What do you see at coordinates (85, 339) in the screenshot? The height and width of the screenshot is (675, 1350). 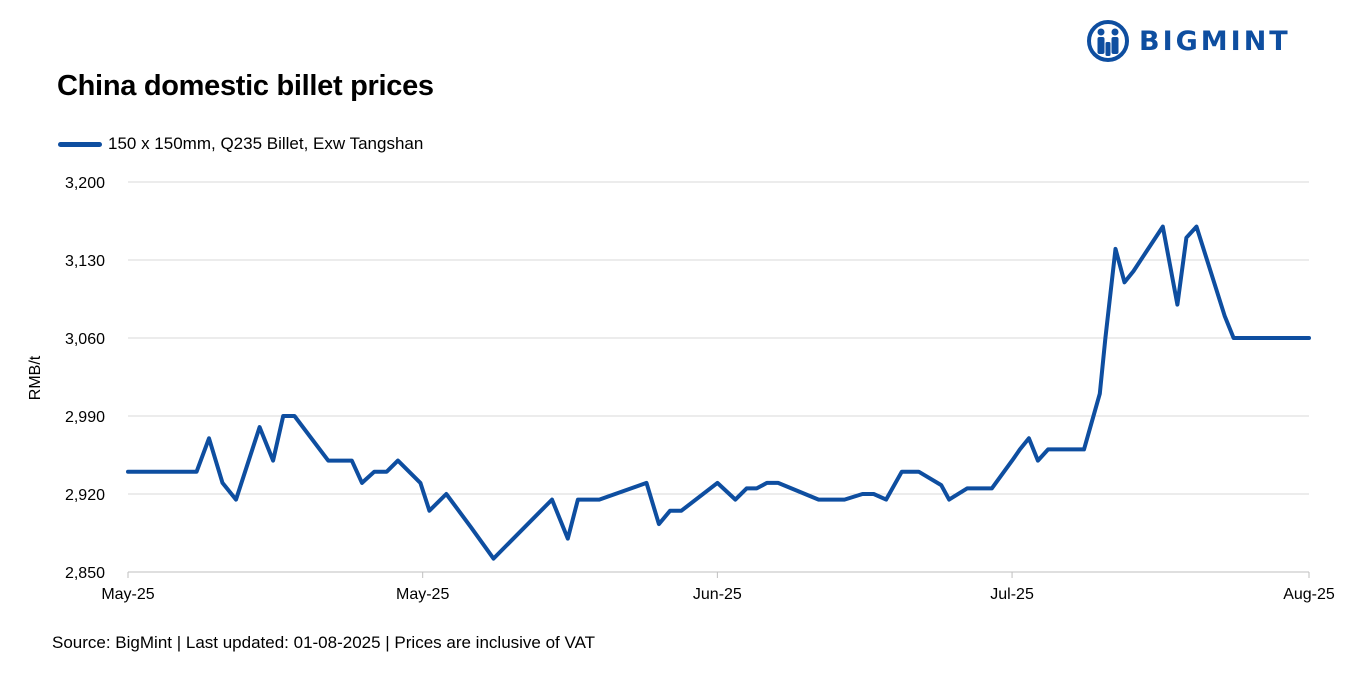 I see `y-tick-label: 3,060` at bounding box center [85, 339].